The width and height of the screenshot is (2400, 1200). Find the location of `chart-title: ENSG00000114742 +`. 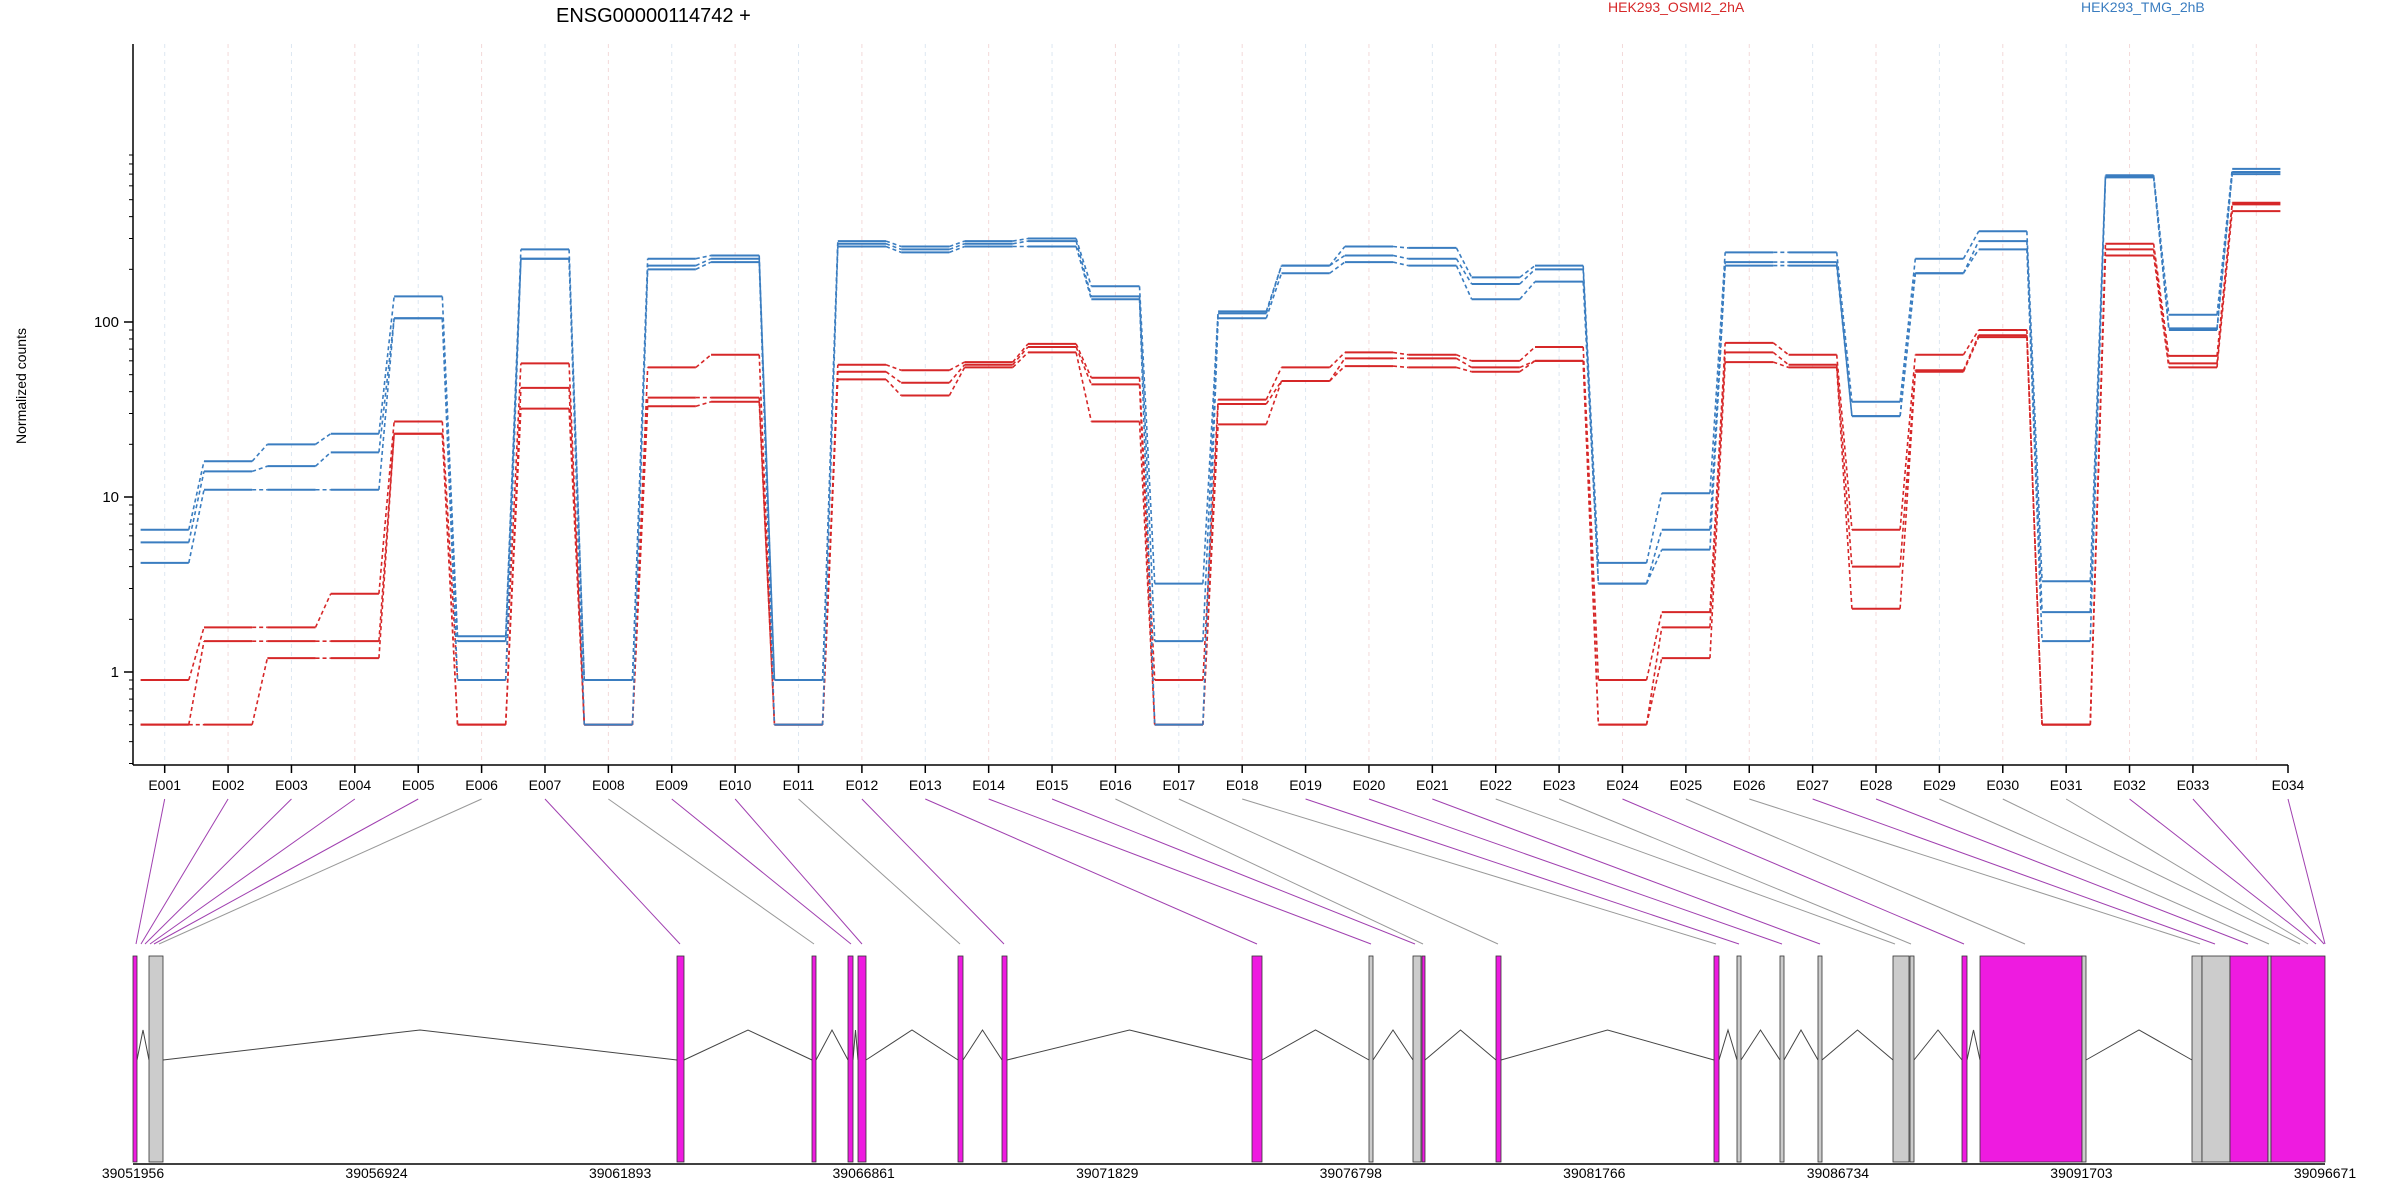

chart-title: ENSG00000114742 + is located at coordinates (653, 16).